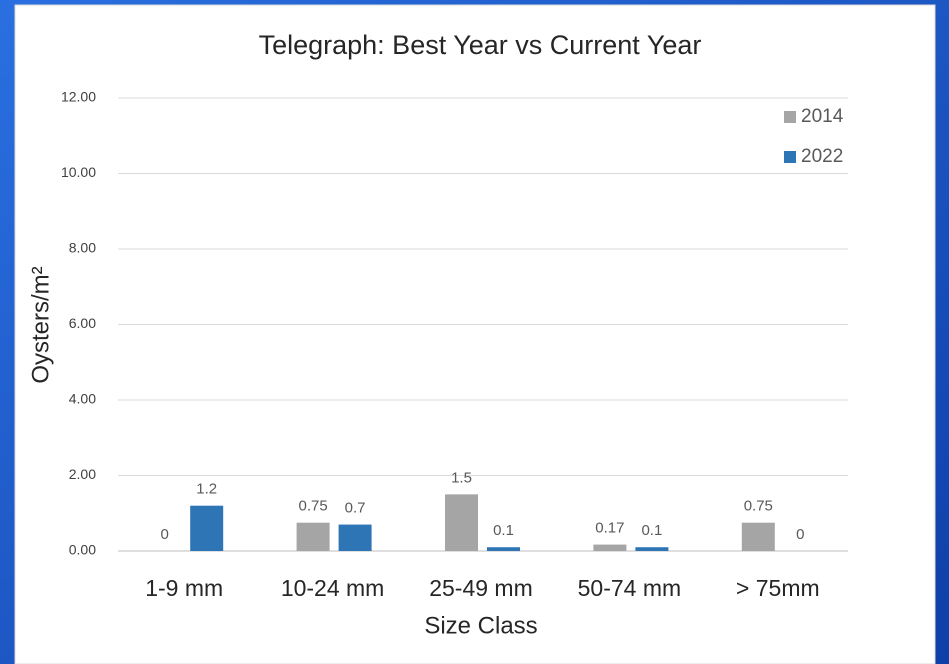 Image resolution: width=949 pixels, height=664 pixels. Describe the element at coordinates (333, 588) in the screenshot. I see `x-tick-label: 10-24 mm` at that location.